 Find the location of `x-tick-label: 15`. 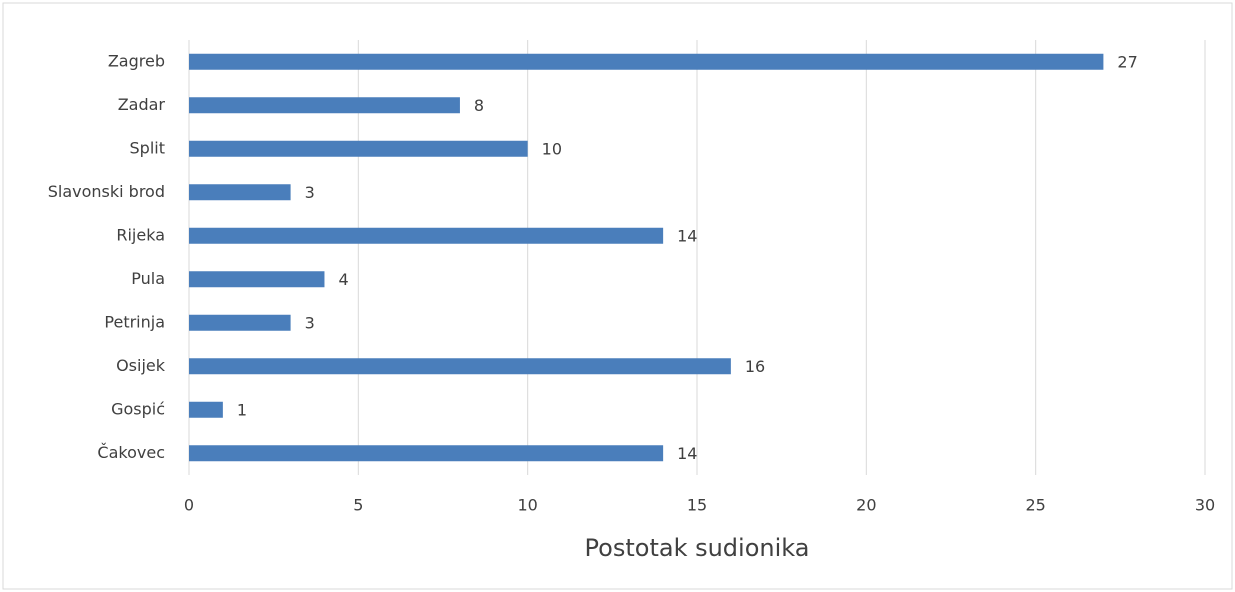

x-tick-label: 15 is located at coordinates (697, 505).